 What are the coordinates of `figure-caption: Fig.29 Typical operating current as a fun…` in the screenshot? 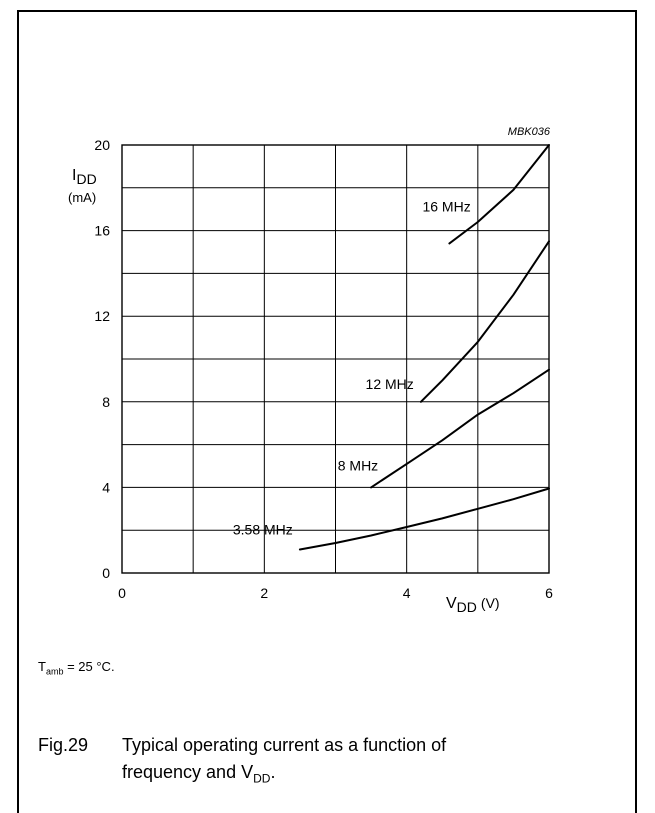 It's located at (242, 762).